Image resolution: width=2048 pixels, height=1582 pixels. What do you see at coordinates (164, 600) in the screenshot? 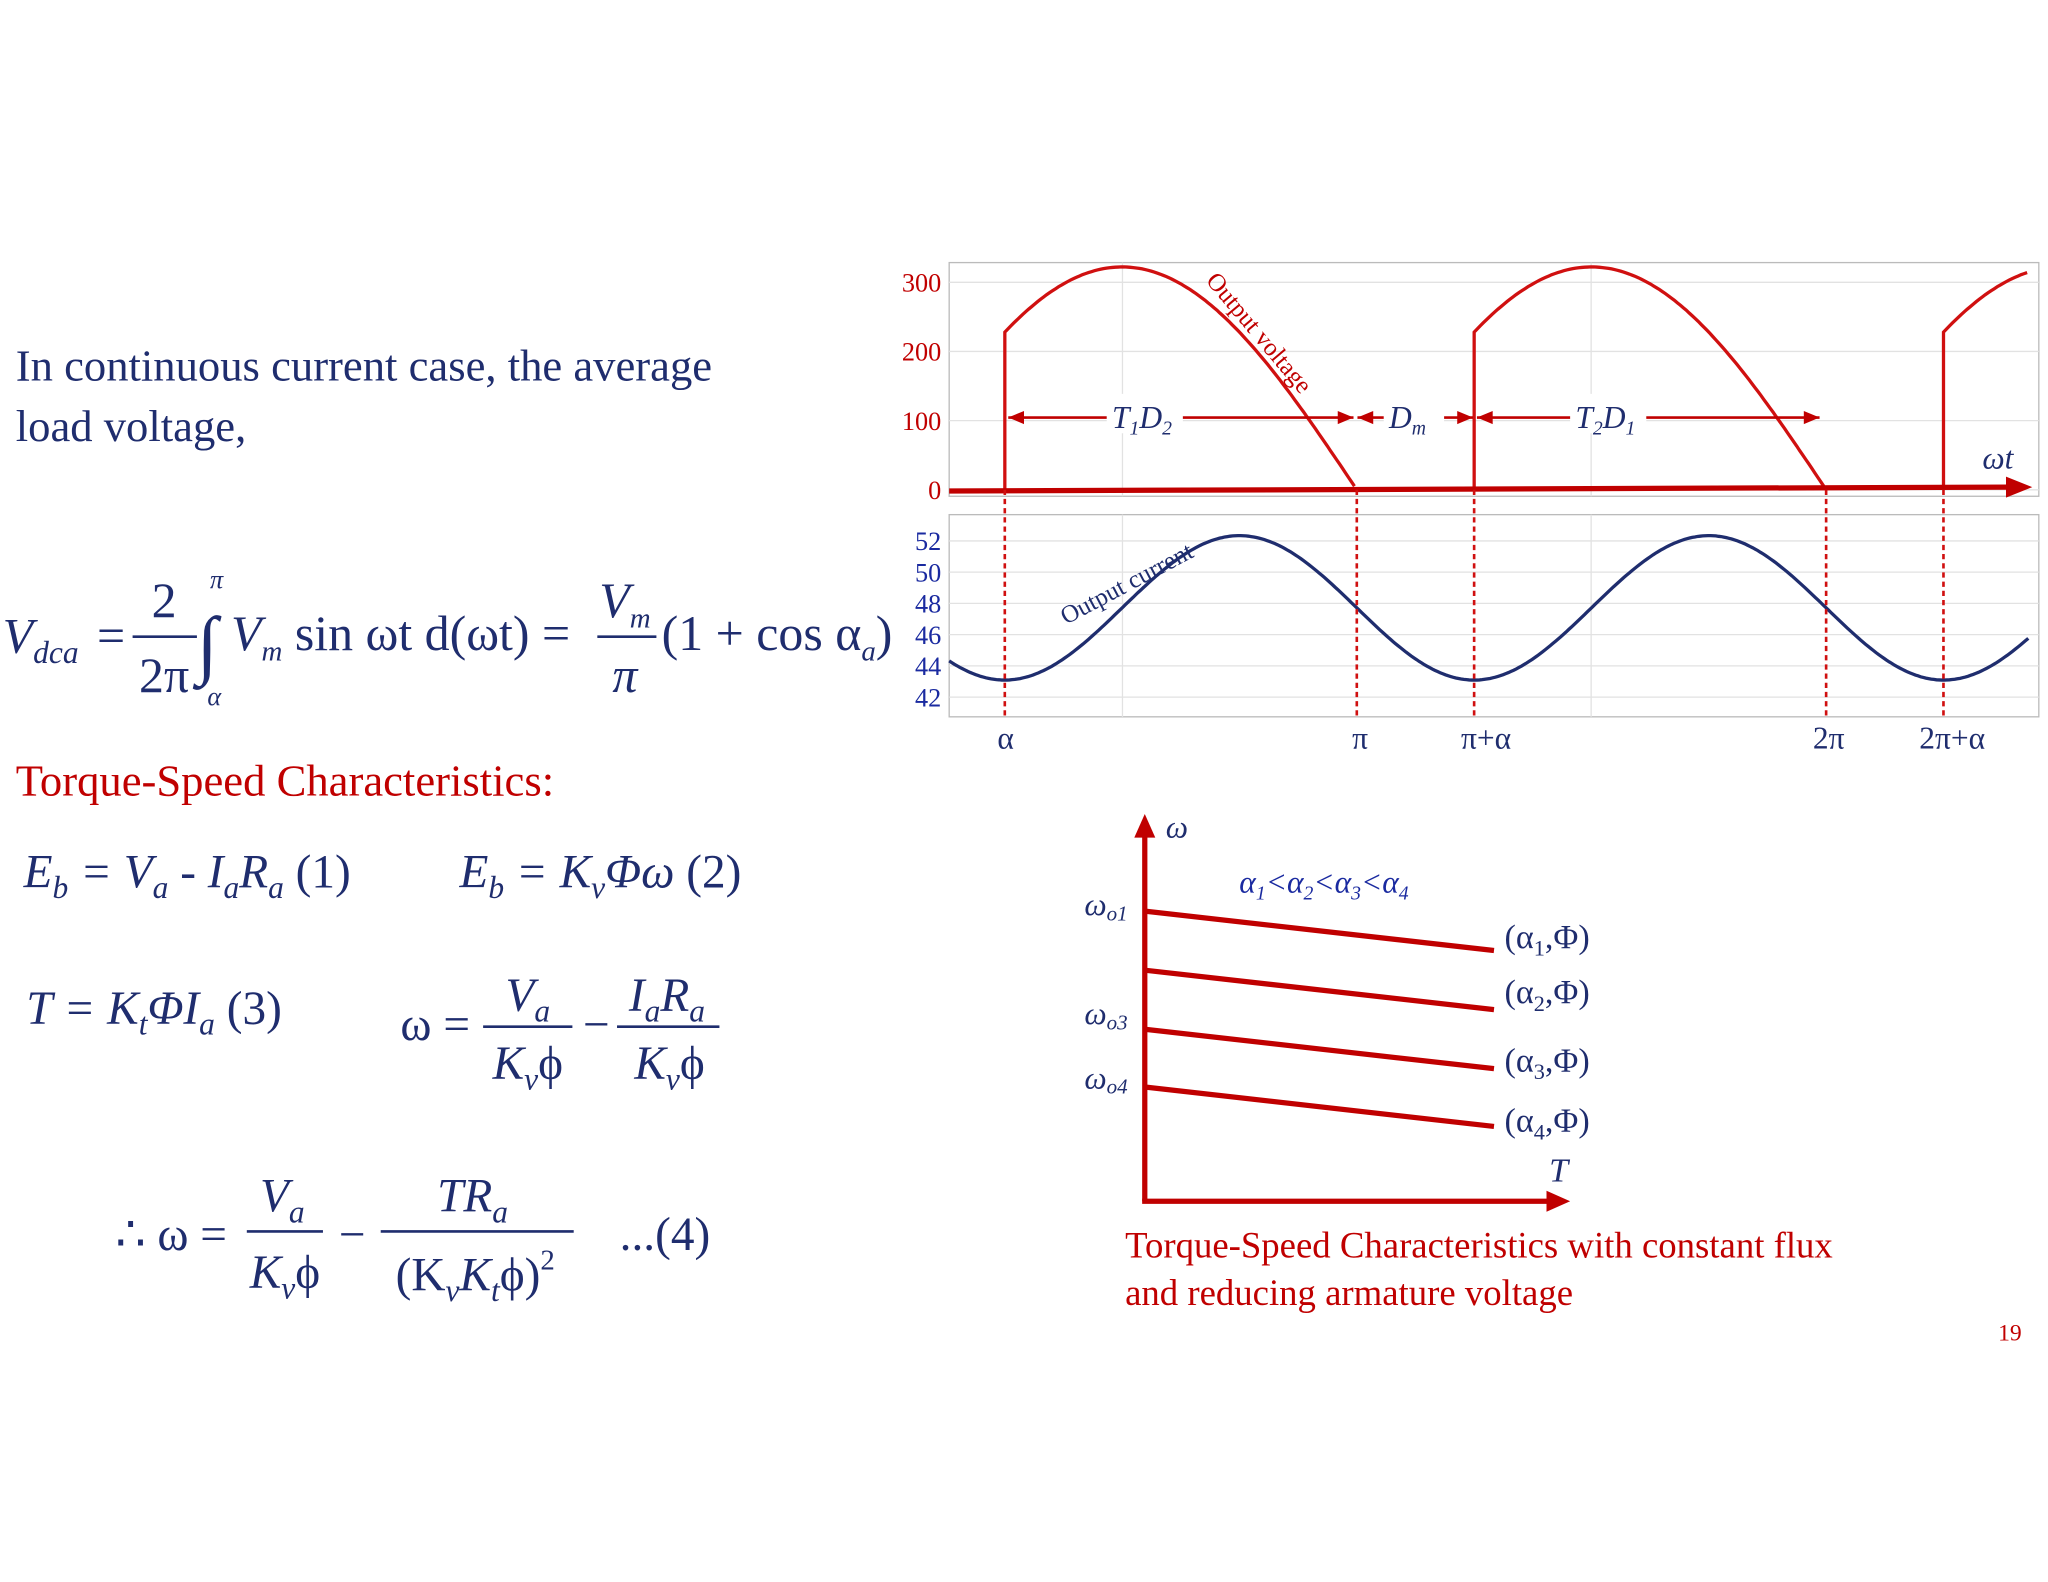
I see `fraction-numerator: 2` at bounding box center [164, 600].